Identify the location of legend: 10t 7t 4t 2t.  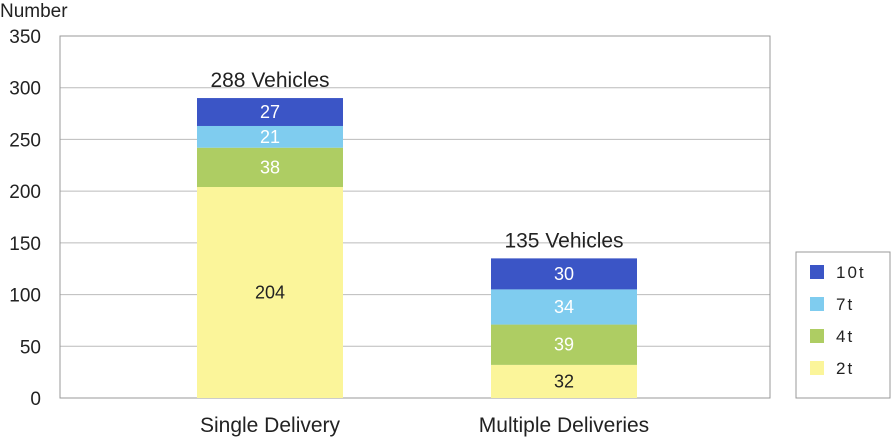
(843, 325).